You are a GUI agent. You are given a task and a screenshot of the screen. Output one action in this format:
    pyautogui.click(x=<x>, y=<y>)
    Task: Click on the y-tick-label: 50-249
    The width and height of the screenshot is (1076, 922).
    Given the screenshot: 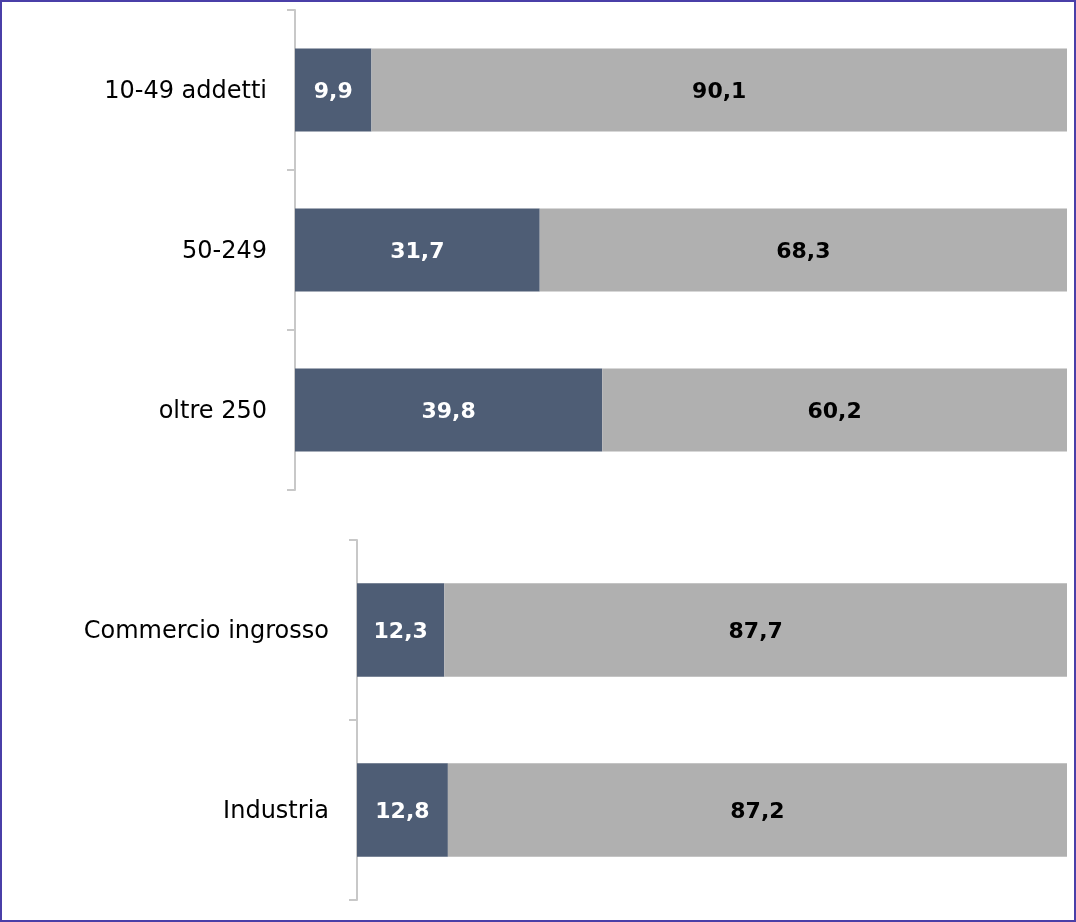 What is the action you would take?
    pyautogui.click(x=224, y=250)
    